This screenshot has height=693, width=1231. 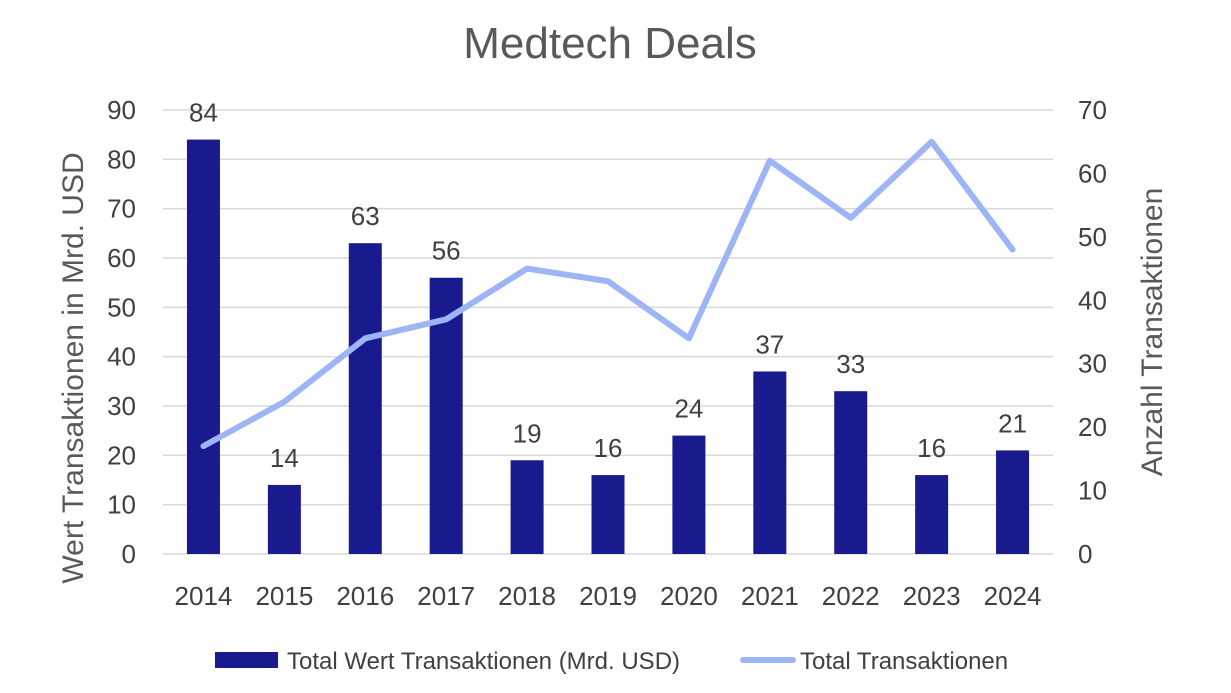 What do you see at coordinates (121, 357) in the screenshot?
I see `left-tick-label: 40` at bounding box center [121, 357].